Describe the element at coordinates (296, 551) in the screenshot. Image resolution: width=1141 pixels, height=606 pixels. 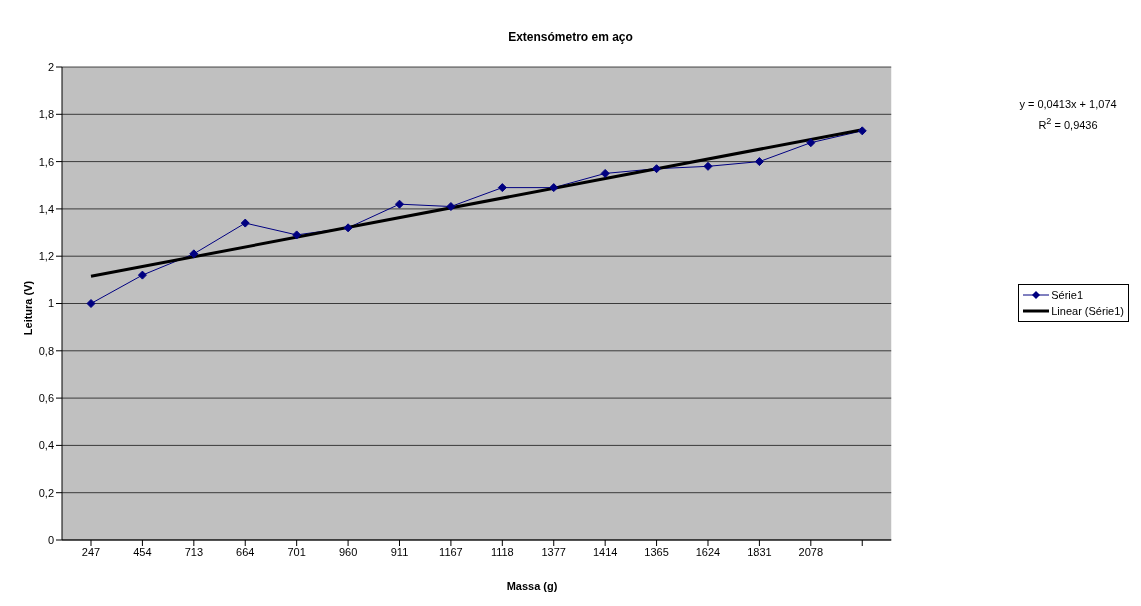
I see `x-tick-label: 701` at that location.